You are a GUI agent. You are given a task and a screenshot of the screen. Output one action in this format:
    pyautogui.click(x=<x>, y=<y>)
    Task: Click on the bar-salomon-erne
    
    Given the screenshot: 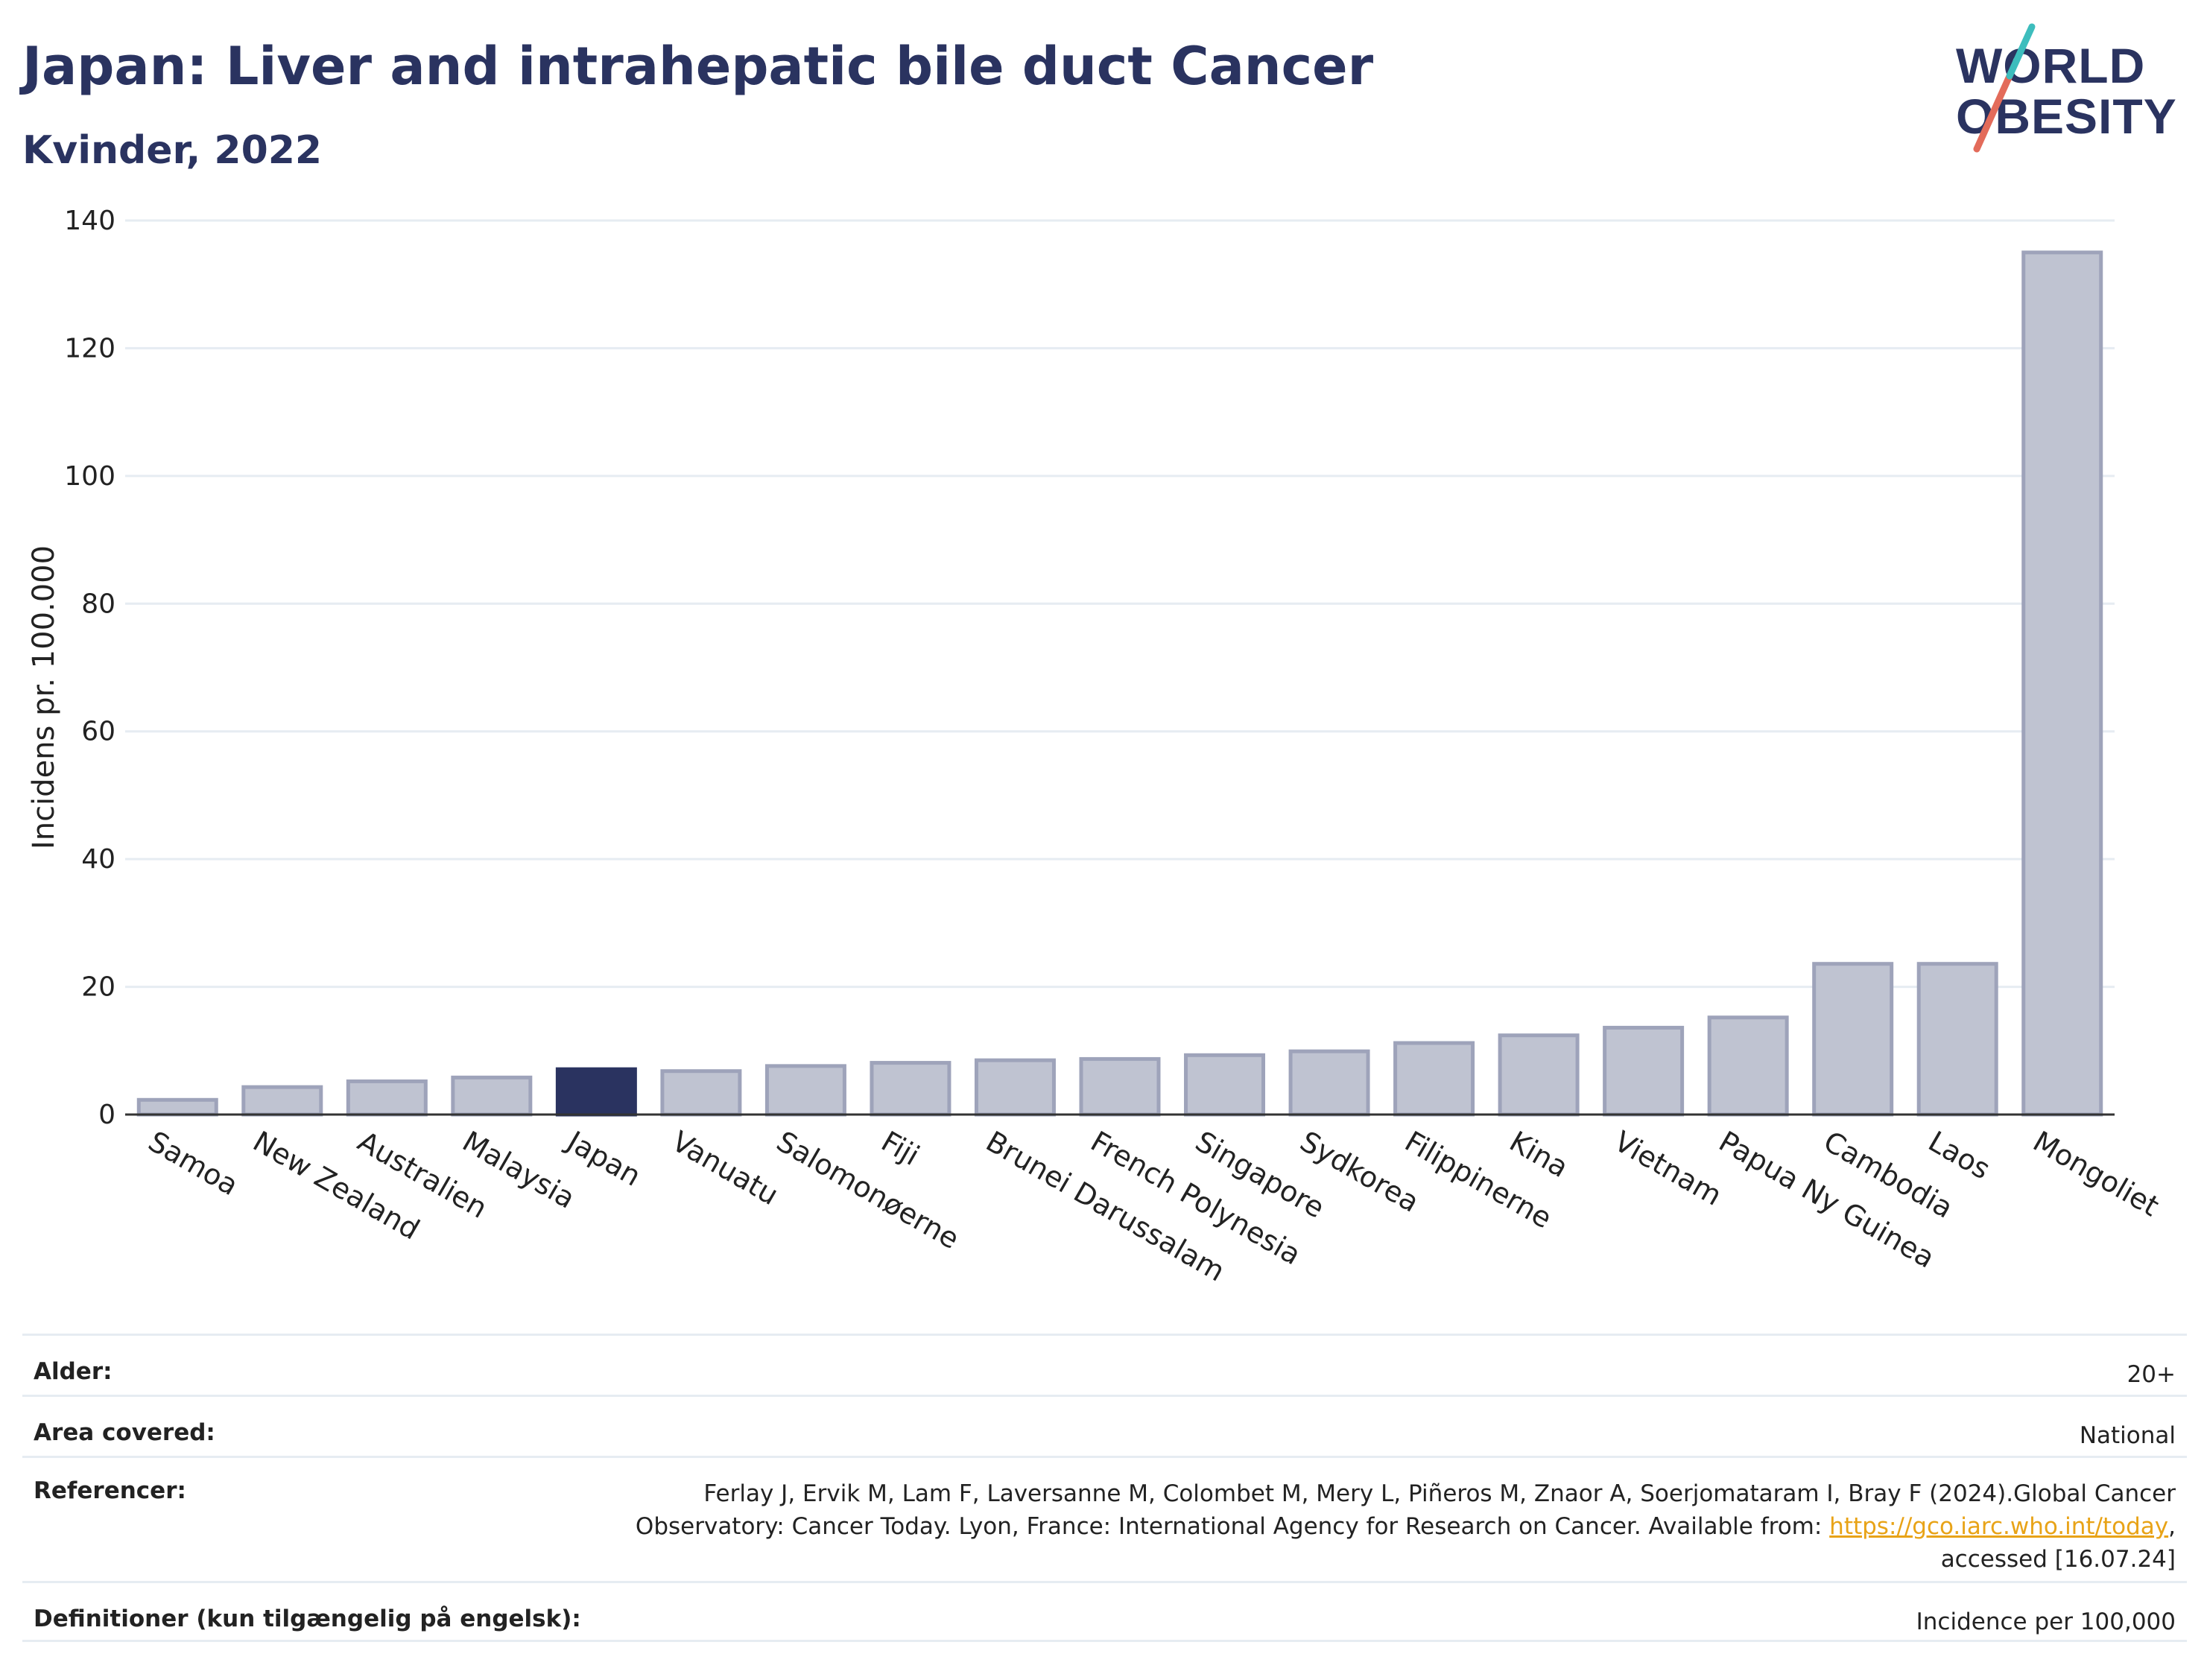 What is the action you would take?
    pyautogui.click(x=805, y=1090)
    